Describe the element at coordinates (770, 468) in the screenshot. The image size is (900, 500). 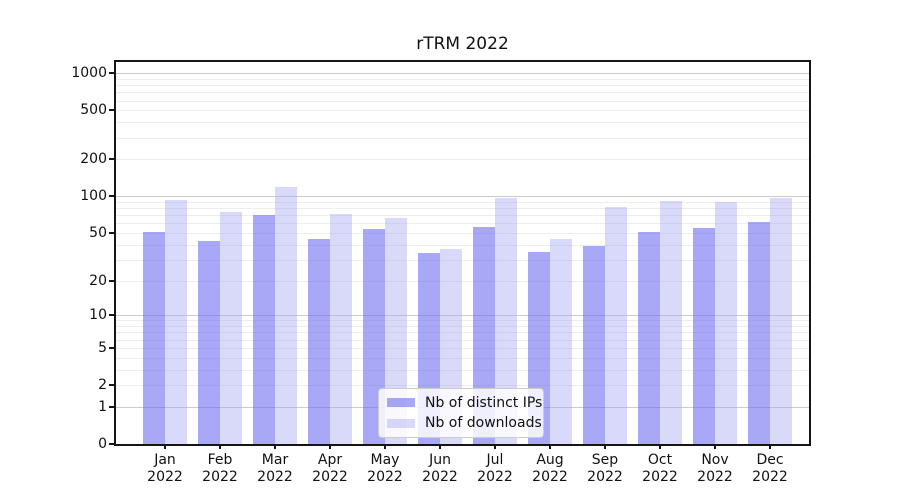
I see `x-tick-label-dec: Dec 2022` at that location.